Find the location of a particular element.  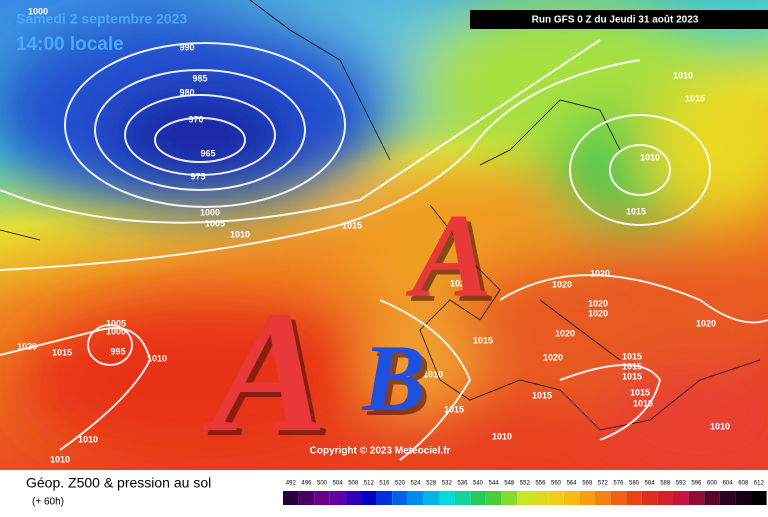

scale-label: 492 is located at coordinates (291, 484).